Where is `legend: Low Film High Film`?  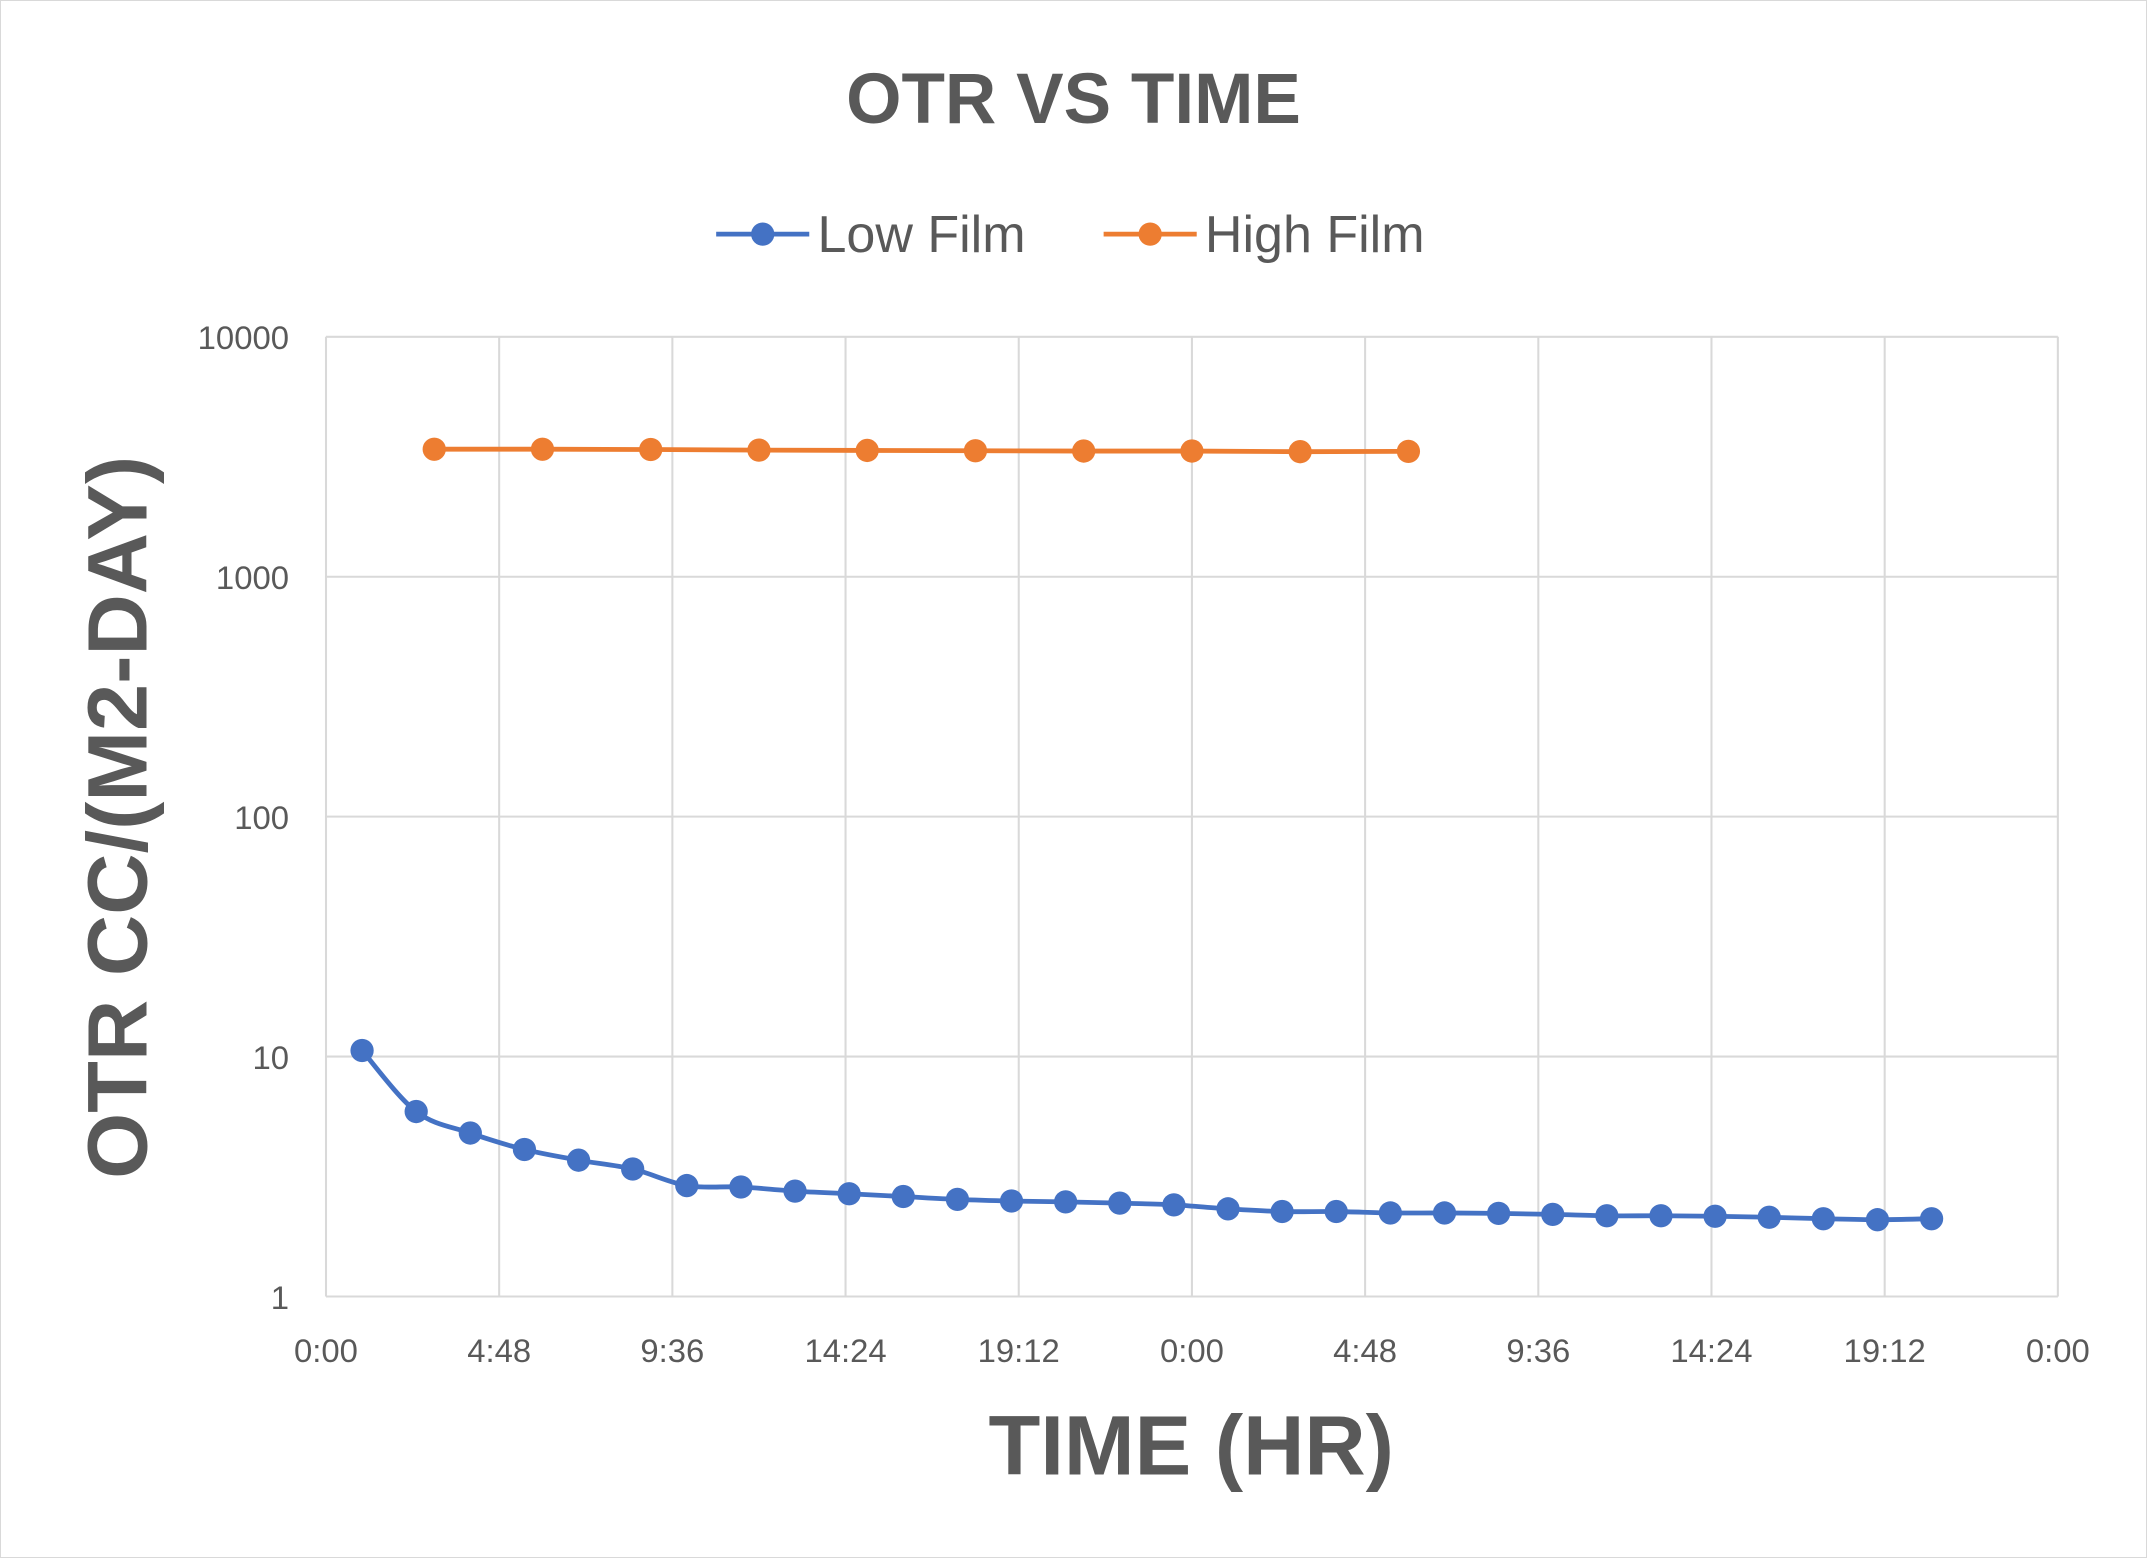
legend: Low Film High Film is located at coordinates (1070, 235).